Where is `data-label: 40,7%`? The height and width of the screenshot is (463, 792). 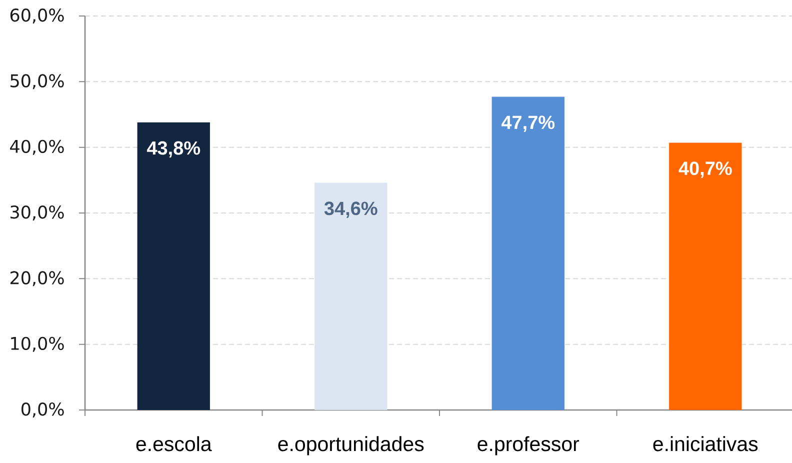 data-label: 40,7% is located at coordinates (705, 170).